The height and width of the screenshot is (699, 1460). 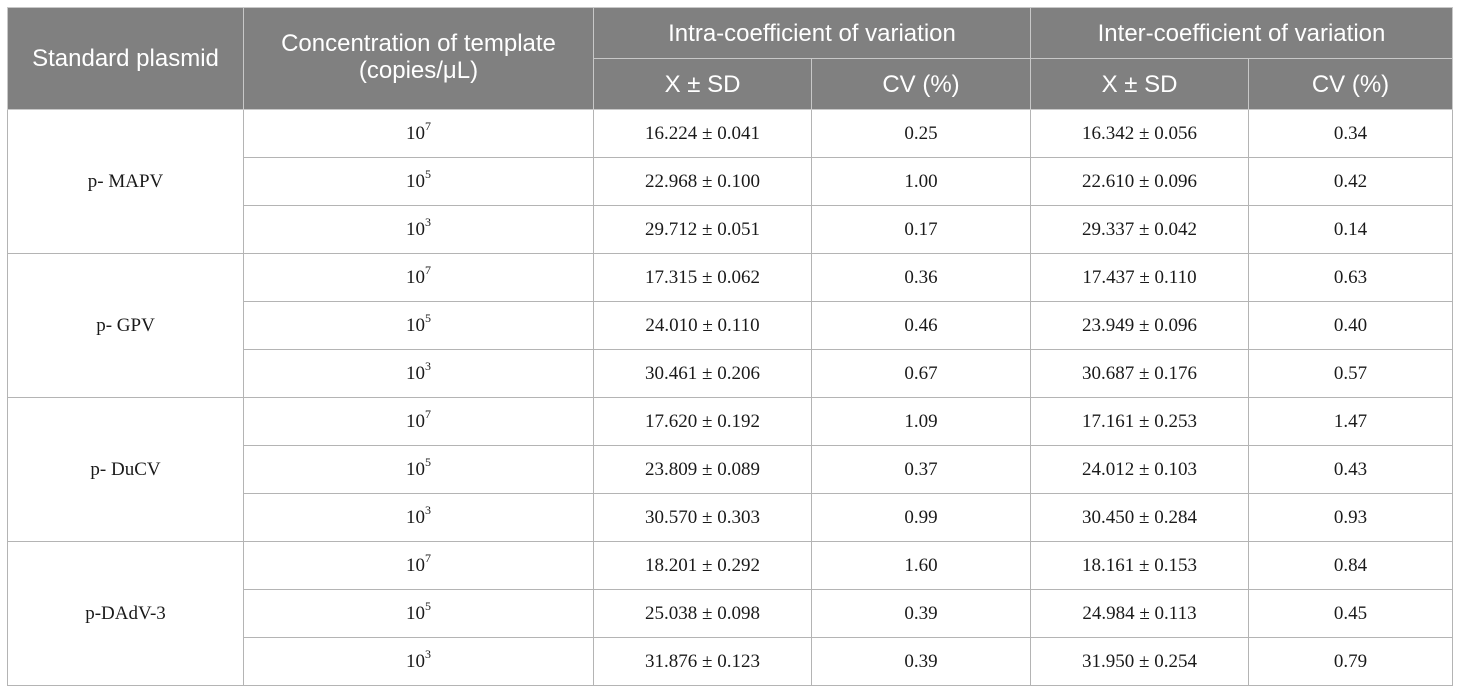 What do you see at coordinates (1139, 469) in the screenshot?
I see `inter-x-sd-cell: 24.012 ± 0.103` at bounding box center [1139, 469].